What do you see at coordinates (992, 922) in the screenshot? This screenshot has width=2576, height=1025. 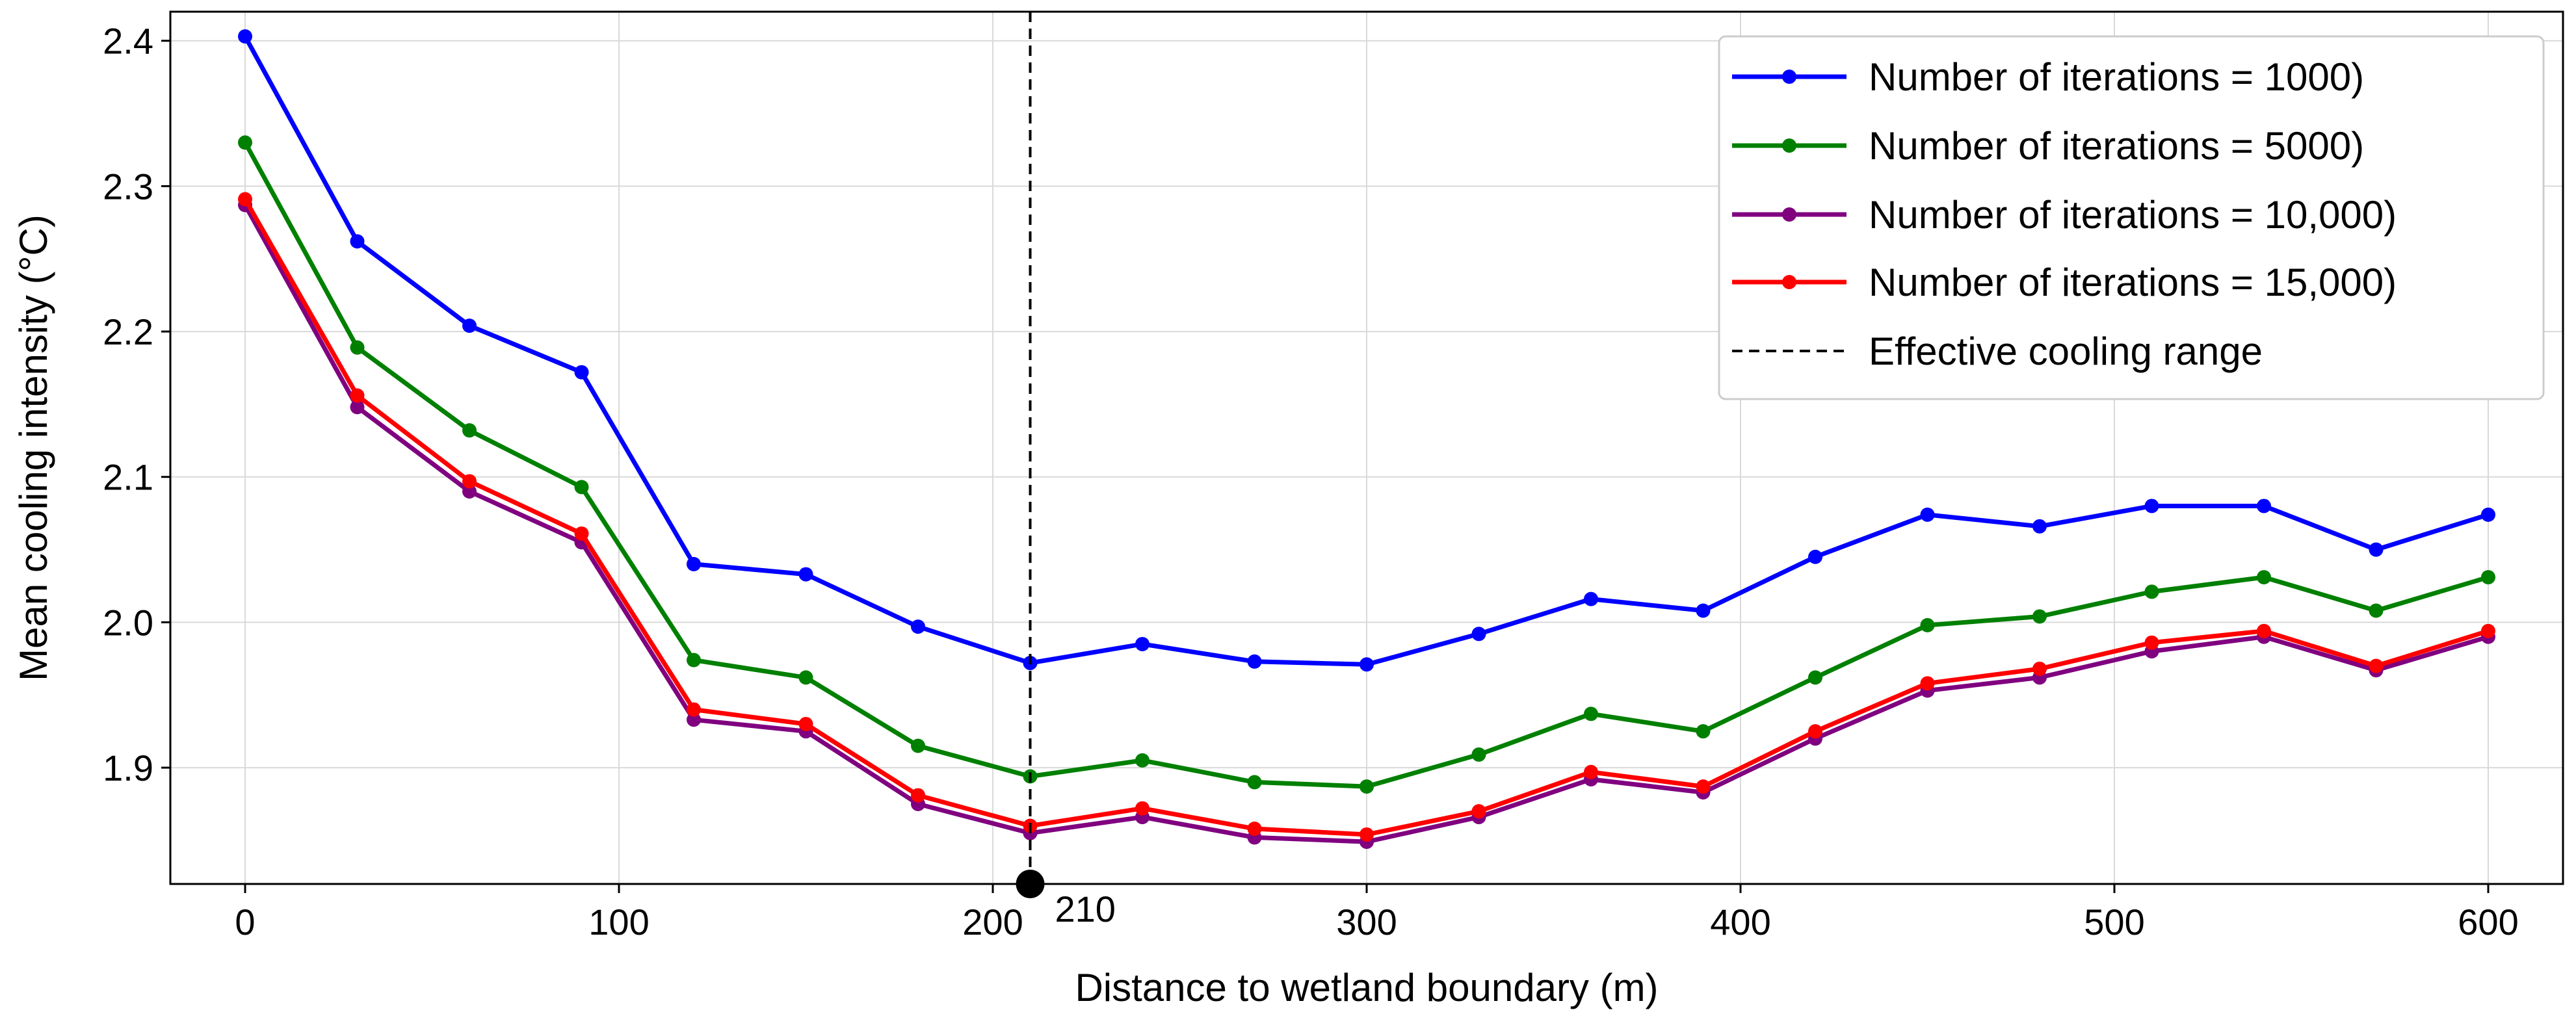 I see `x-tick-label: 200` at bounding box center [992, 922].